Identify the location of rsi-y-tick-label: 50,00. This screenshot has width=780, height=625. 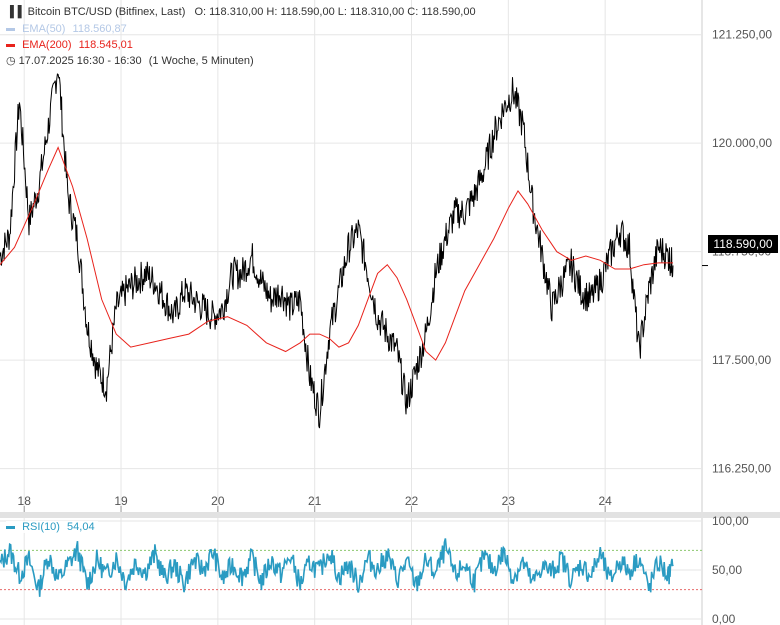
(727, 570).